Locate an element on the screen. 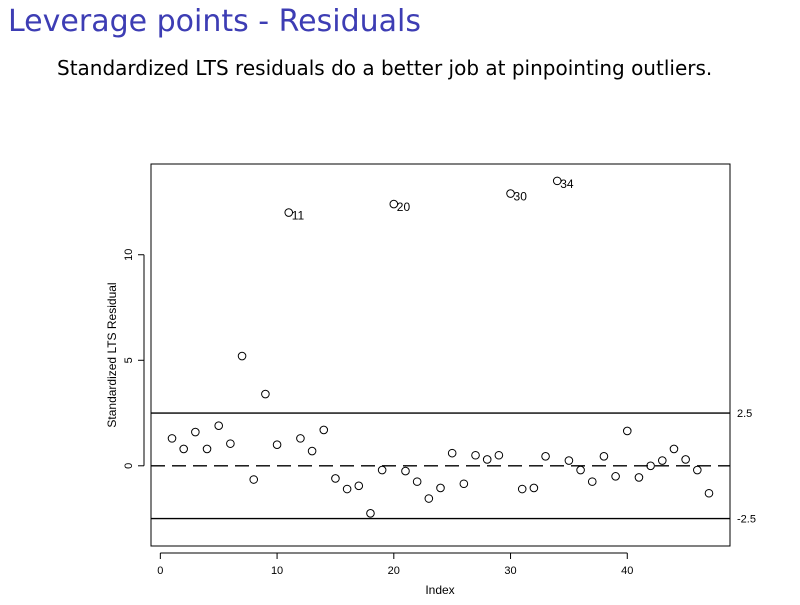  y-axis-label: Standardized LTS Residual is located at coordinates (112, 354).